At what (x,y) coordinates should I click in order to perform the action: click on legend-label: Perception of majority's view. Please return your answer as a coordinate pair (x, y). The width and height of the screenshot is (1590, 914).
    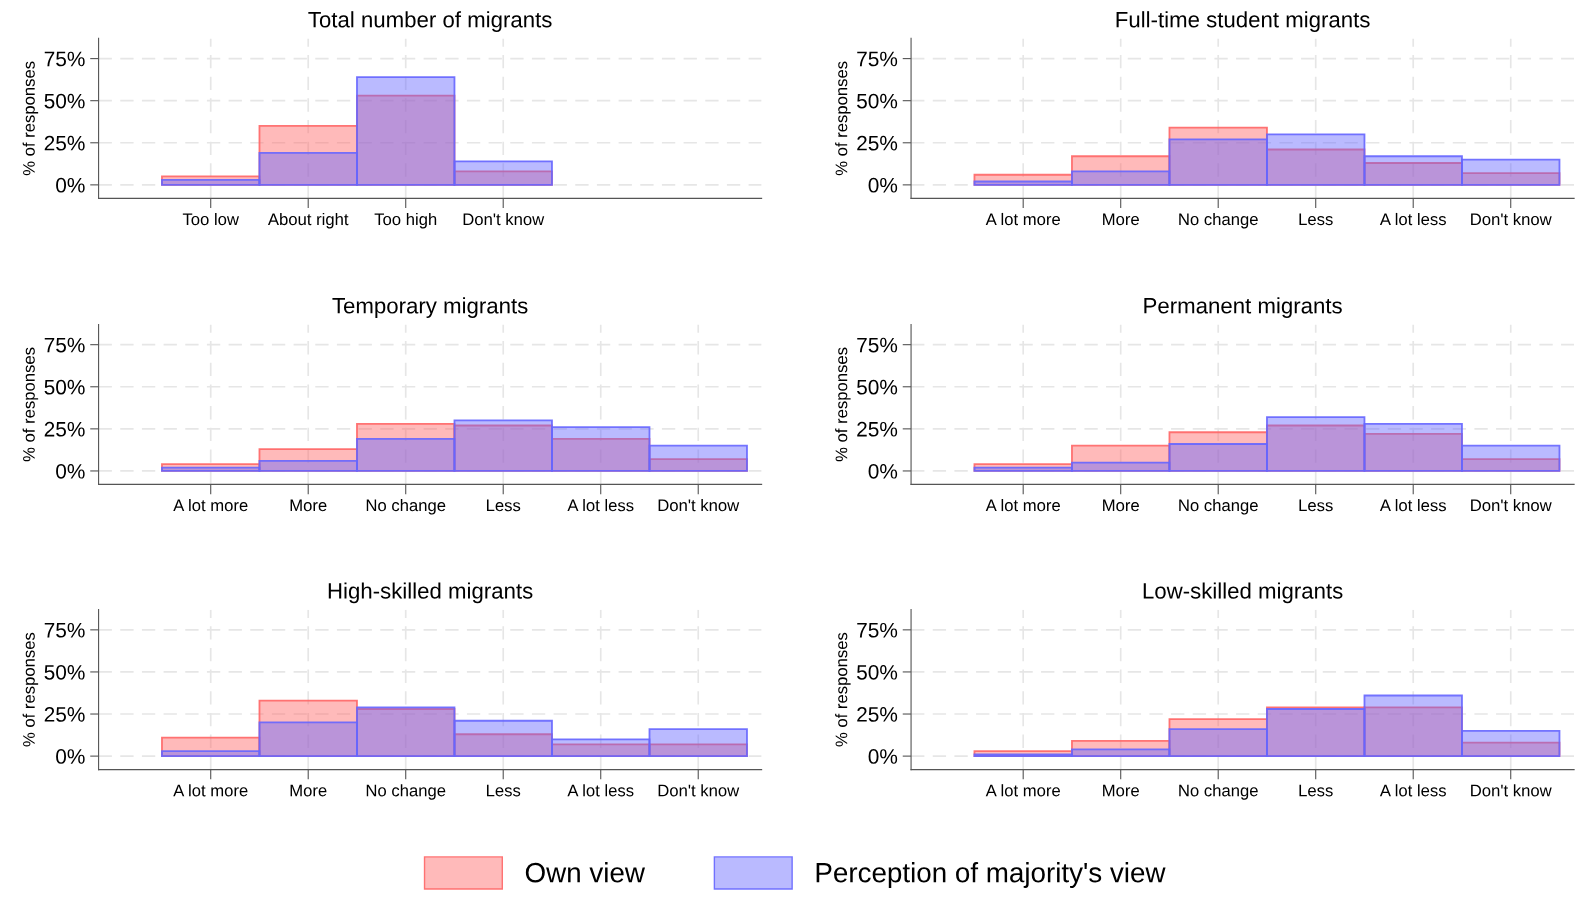
    Looking at the image, I should click on (991, 875).